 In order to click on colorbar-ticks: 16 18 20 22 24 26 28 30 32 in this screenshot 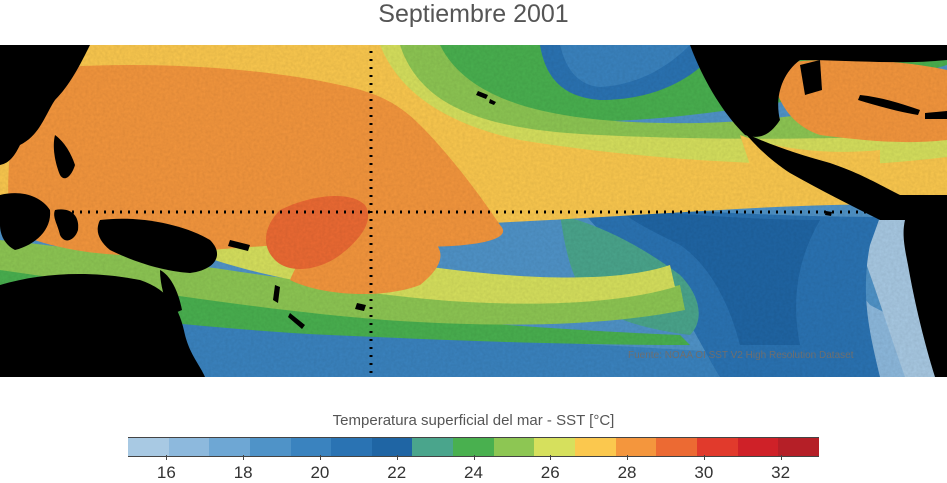, I will do `click(473, 468)`.